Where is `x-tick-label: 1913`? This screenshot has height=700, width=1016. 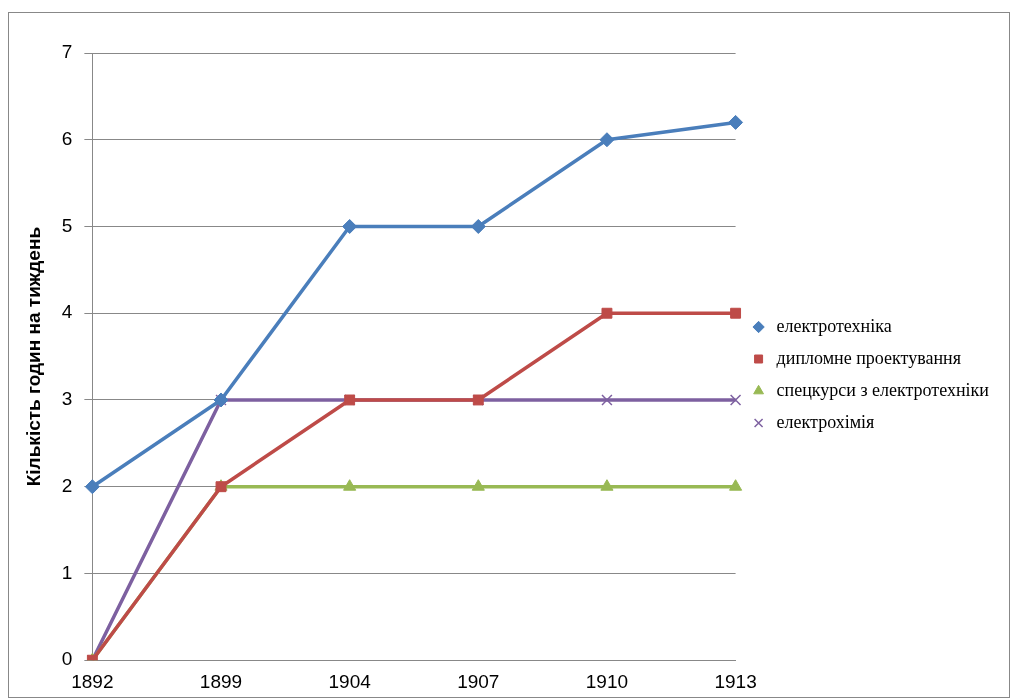 x-tick-label: 1913 is located at coordinates (735, 681).